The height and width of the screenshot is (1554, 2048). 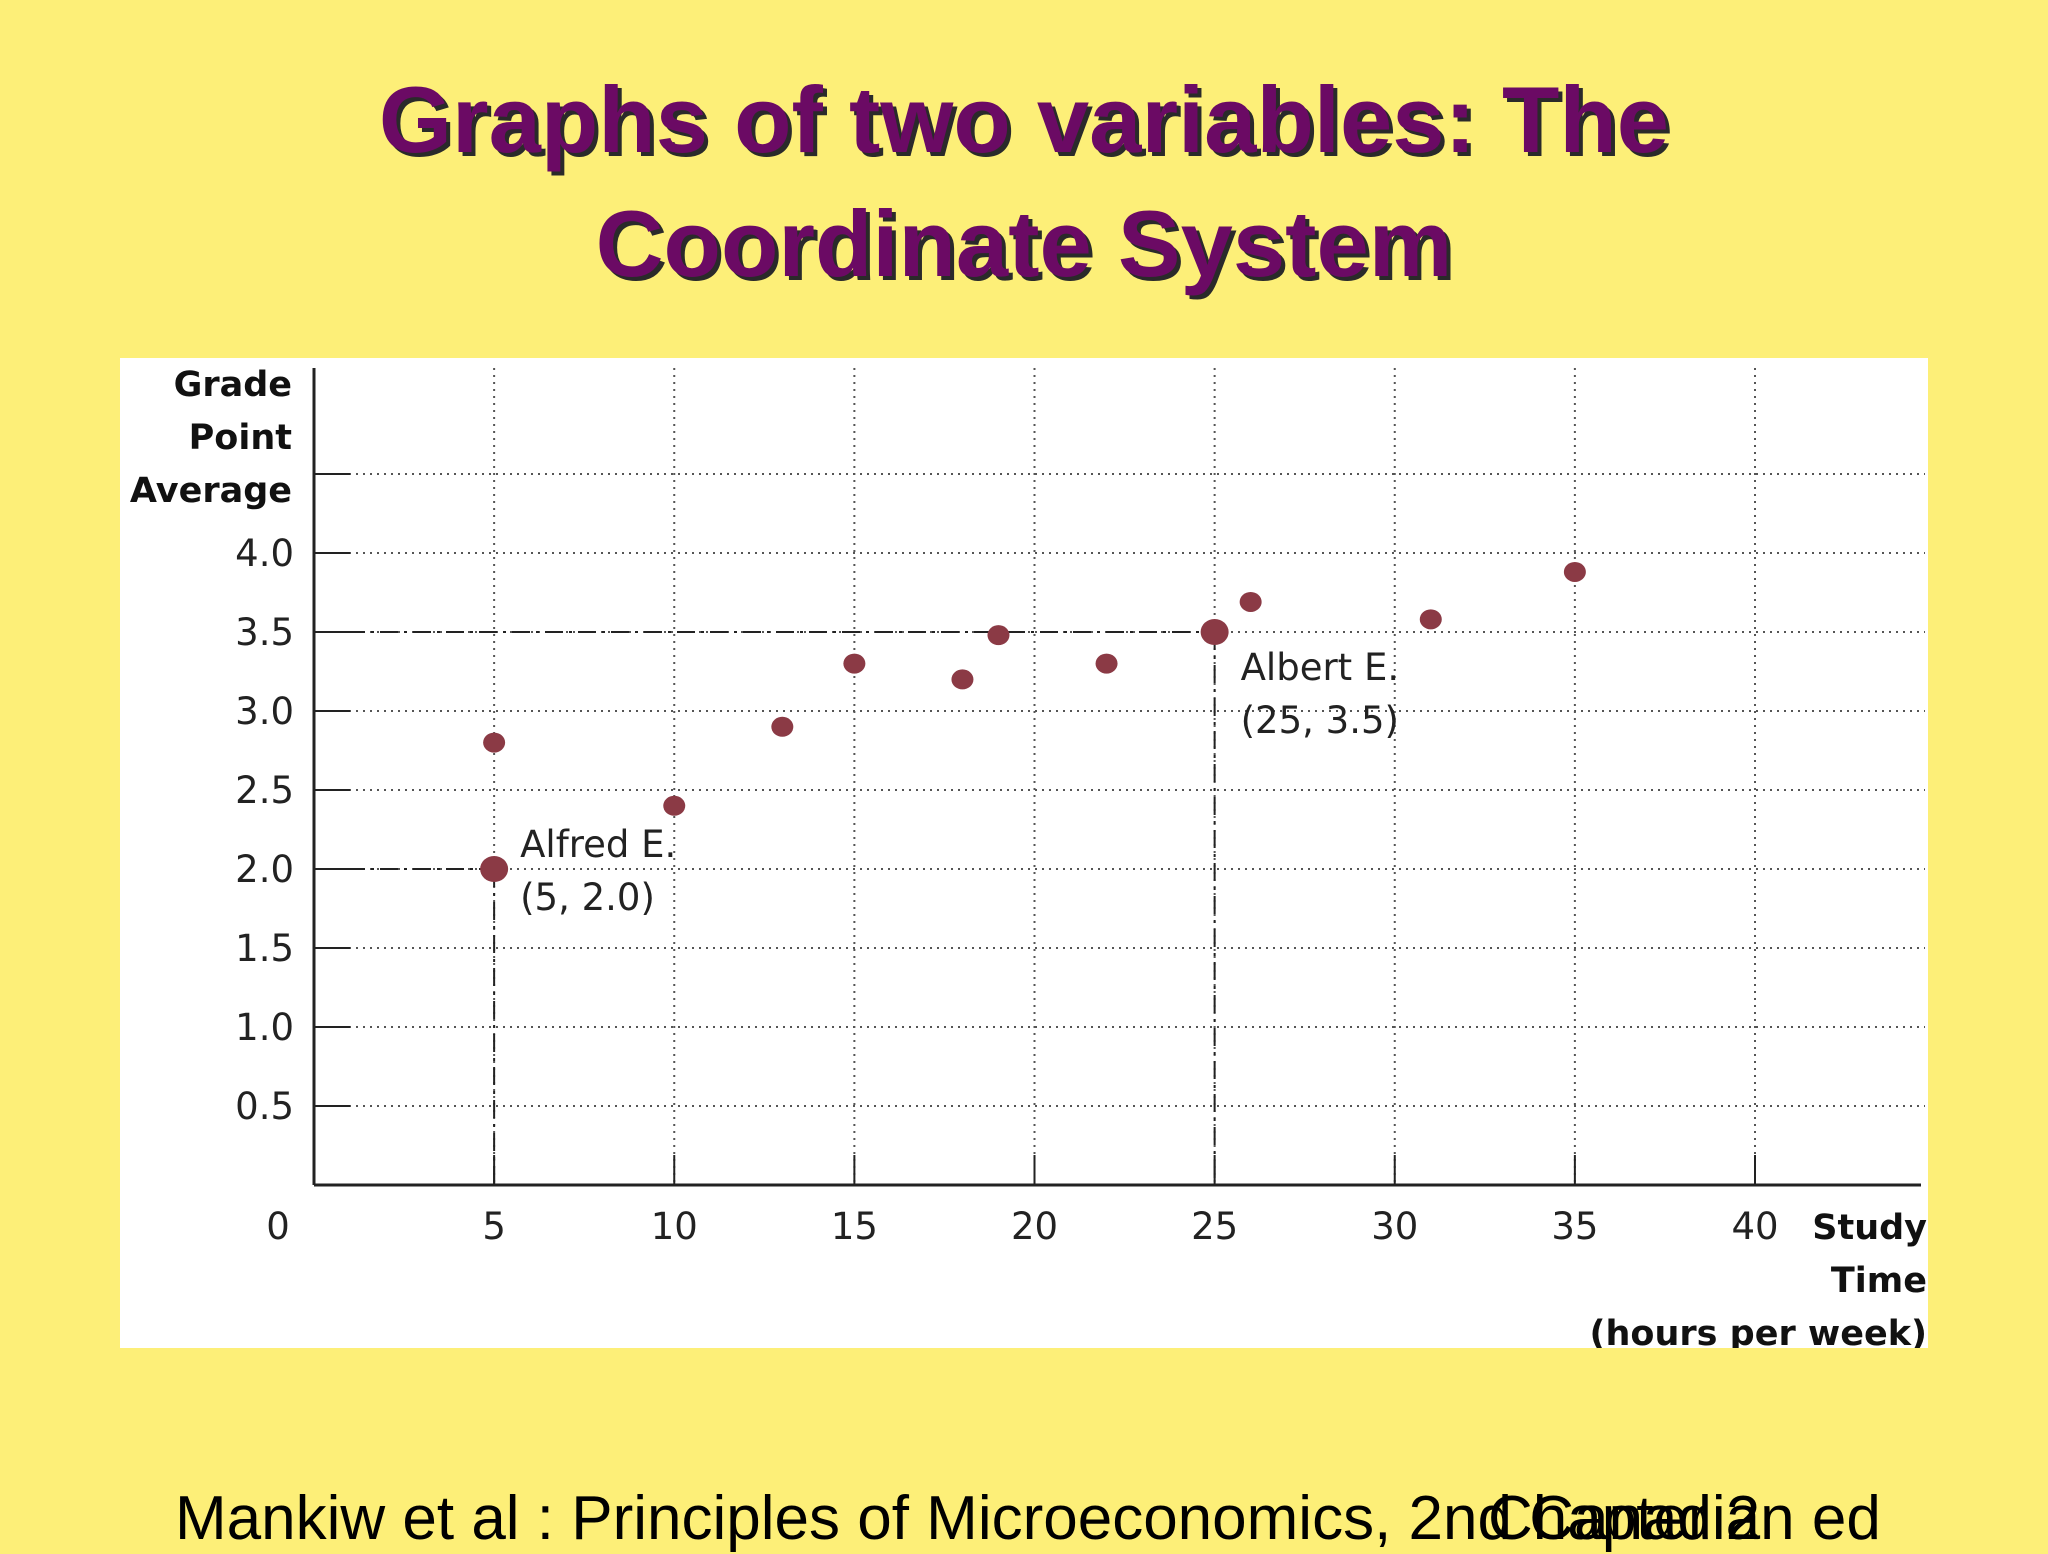 What do you see at coordinates (1214, 1226) in the screenshot?
I see `x-tick-label: 25` at bounding box center [1214, 1226].